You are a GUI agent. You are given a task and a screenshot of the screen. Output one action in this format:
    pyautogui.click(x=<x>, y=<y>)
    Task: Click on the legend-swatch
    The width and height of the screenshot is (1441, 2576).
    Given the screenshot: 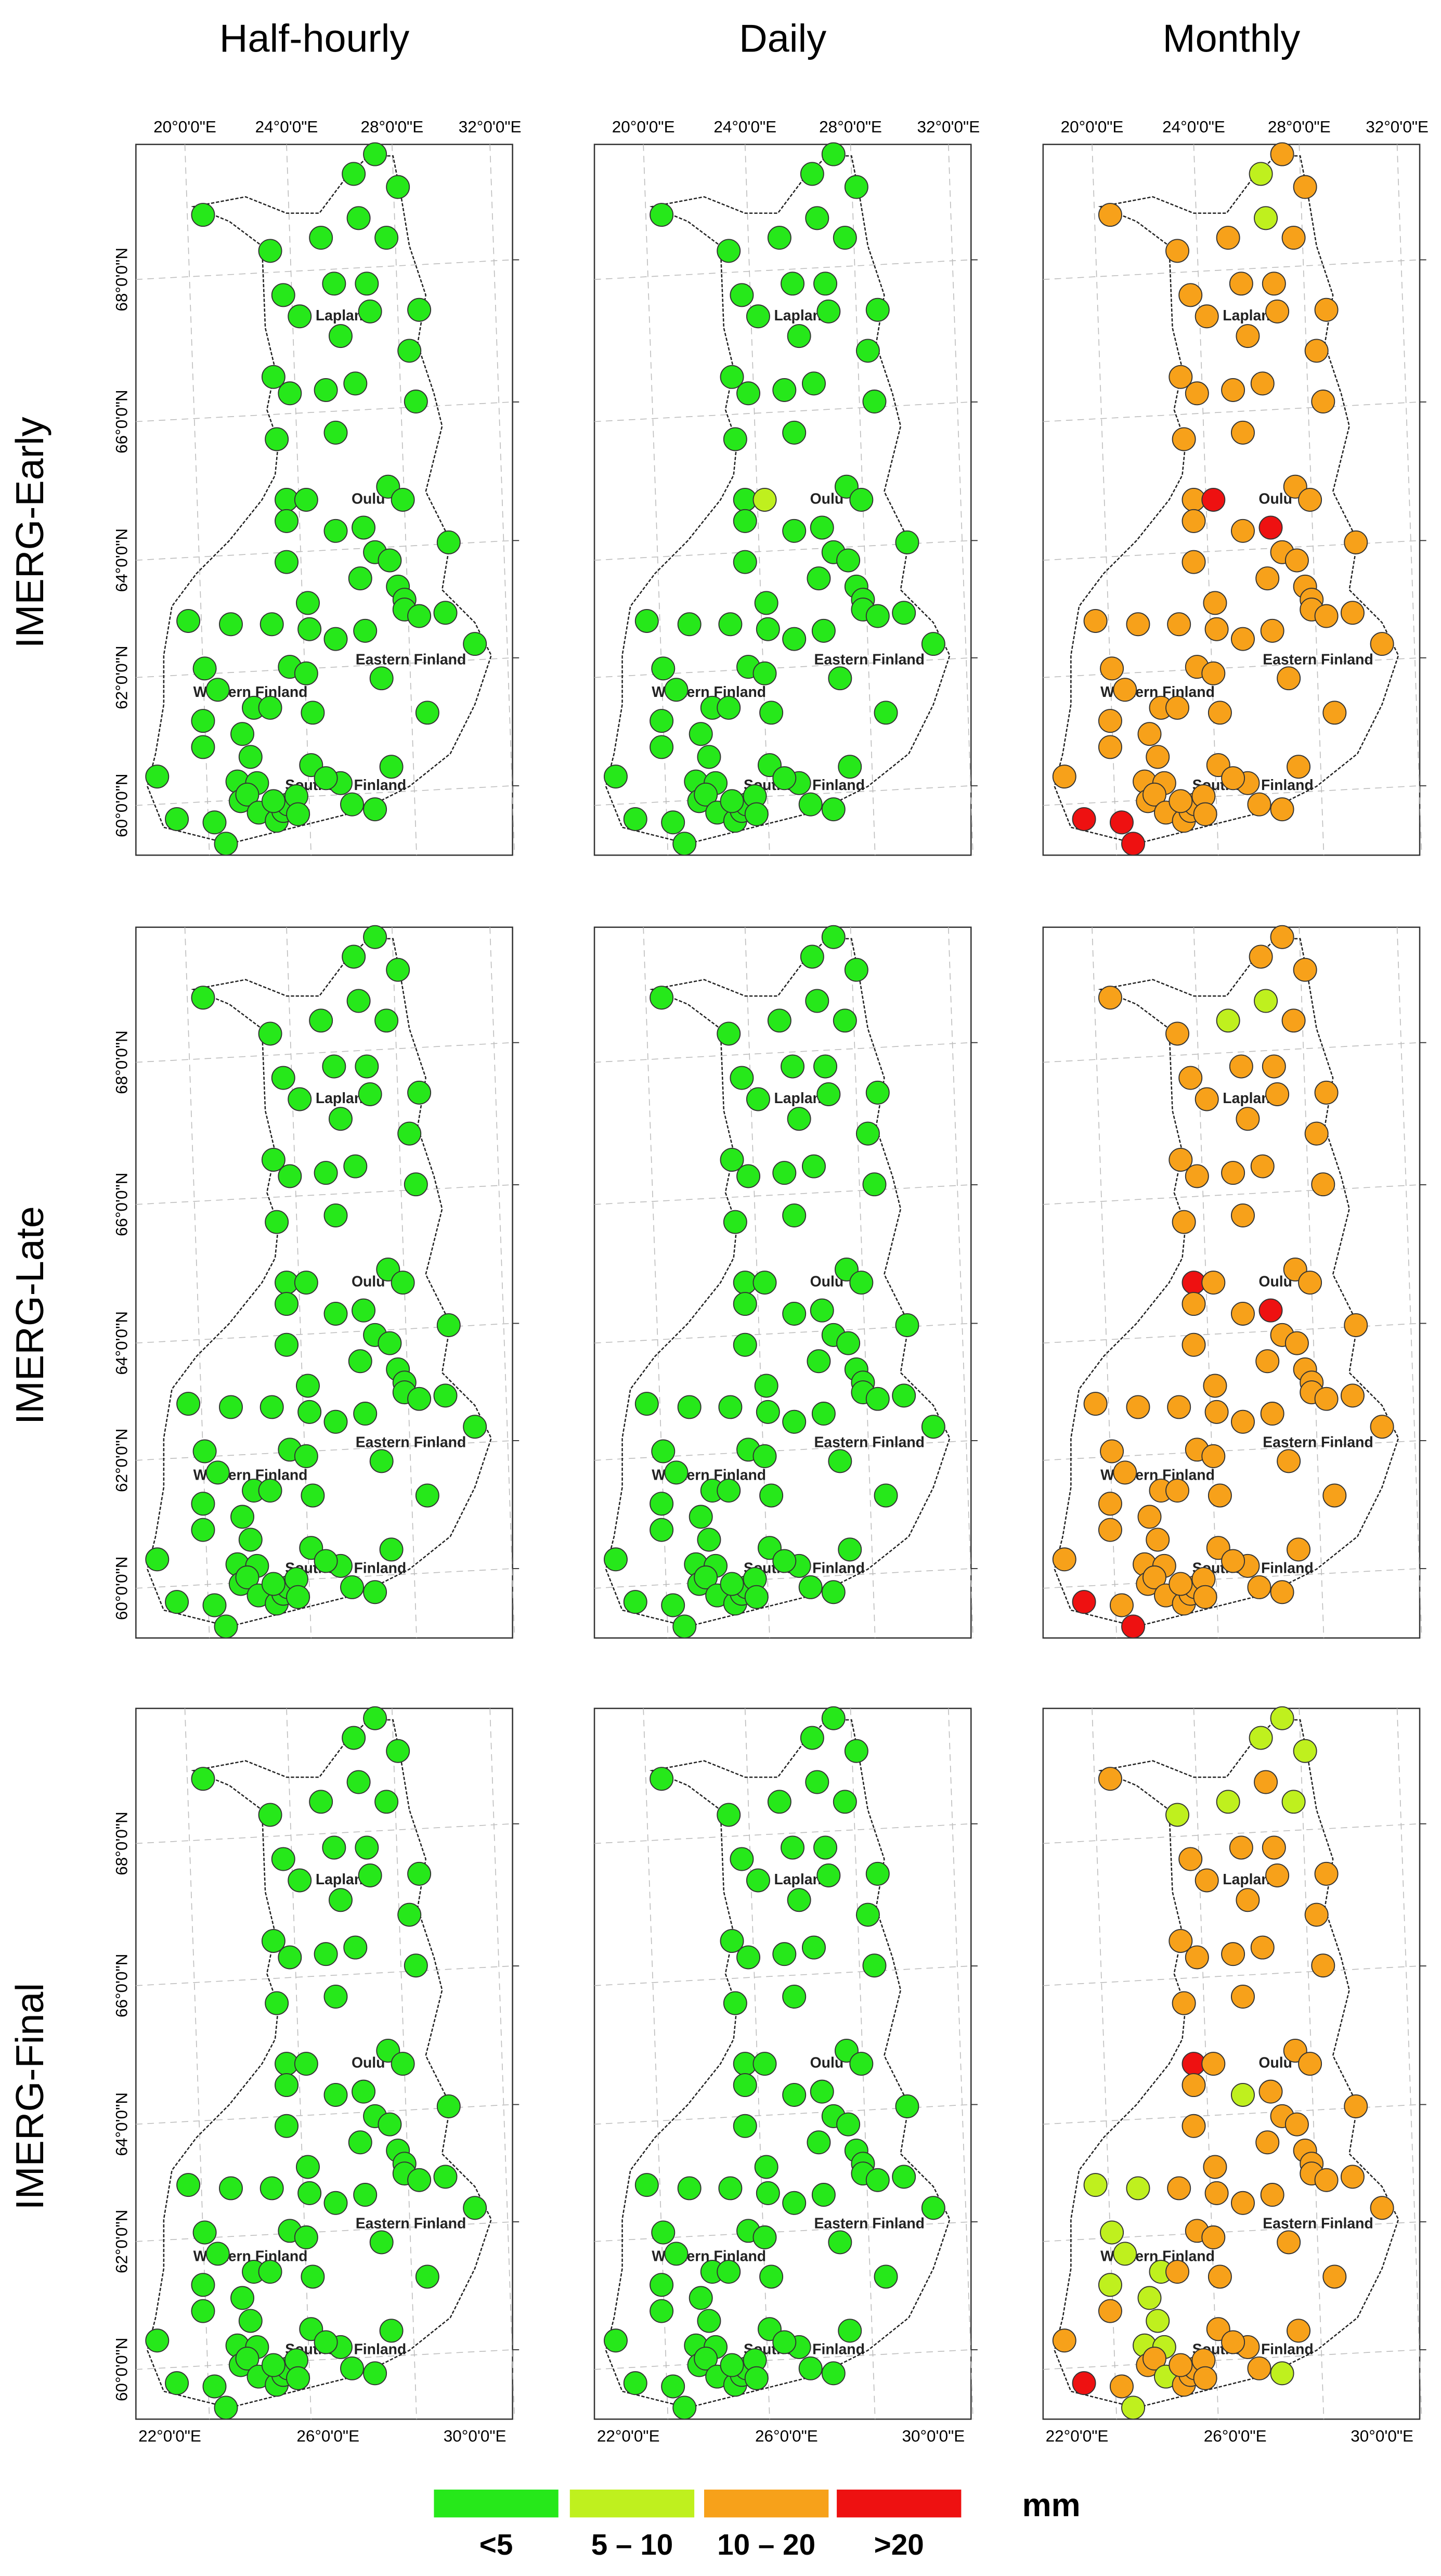 What is the action you would take?
    pyautogui.click(x=767, y=2504)
    